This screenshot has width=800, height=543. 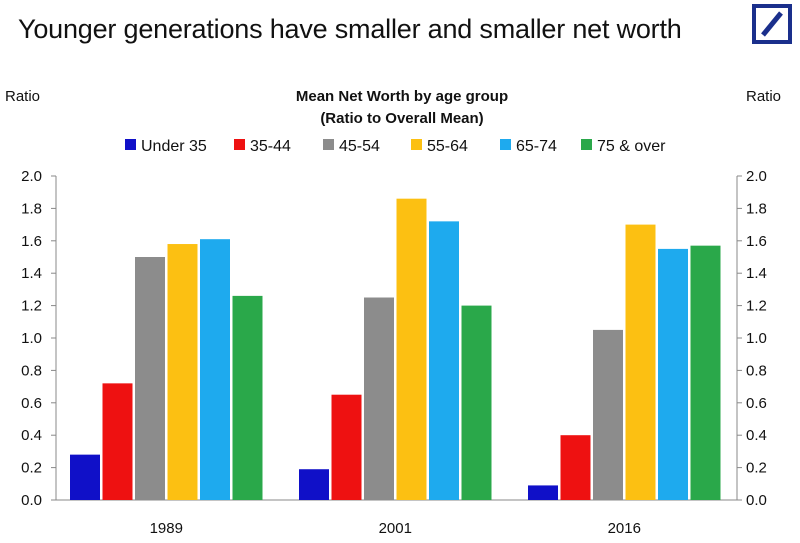 I want to click on chart-subtitle: (Ratio to Overall Mean), so click(x=401, y=118).